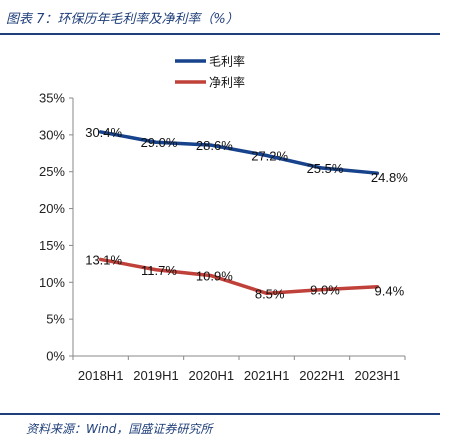  What do you see at coordinates (103, 132) in the screenshot?
I see `data-label: 30.4%` at bounding box center [103, 132].